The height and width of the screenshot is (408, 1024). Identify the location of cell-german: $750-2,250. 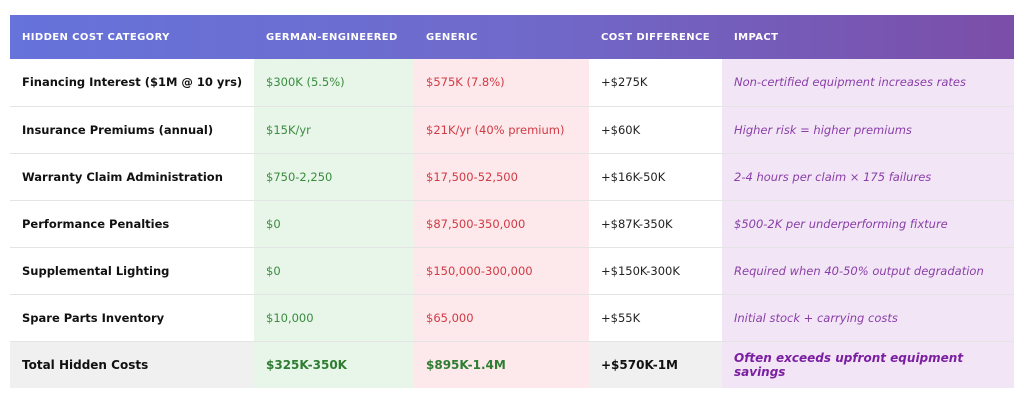
(334, 176).